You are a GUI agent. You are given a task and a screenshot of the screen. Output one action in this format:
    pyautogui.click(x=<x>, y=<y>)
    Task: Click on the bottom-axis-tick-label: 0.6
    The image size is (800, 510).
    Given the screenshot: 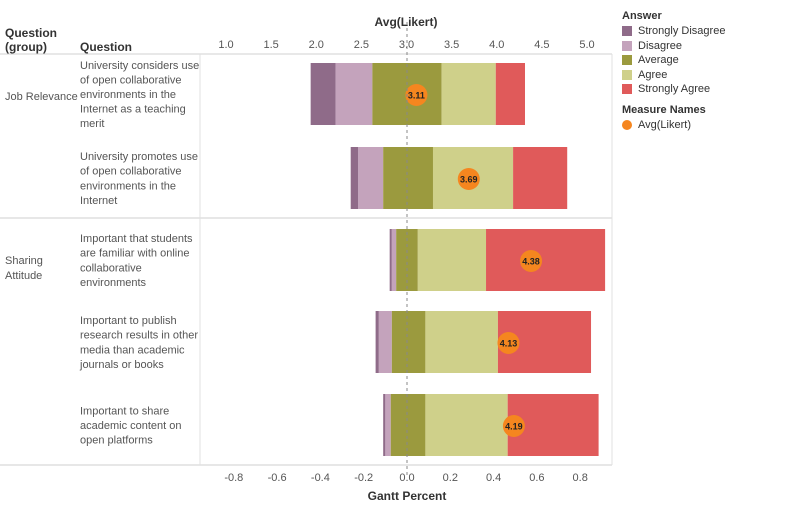 What is the action you would take?
    pyautogui.click(x=536, y=478)
    